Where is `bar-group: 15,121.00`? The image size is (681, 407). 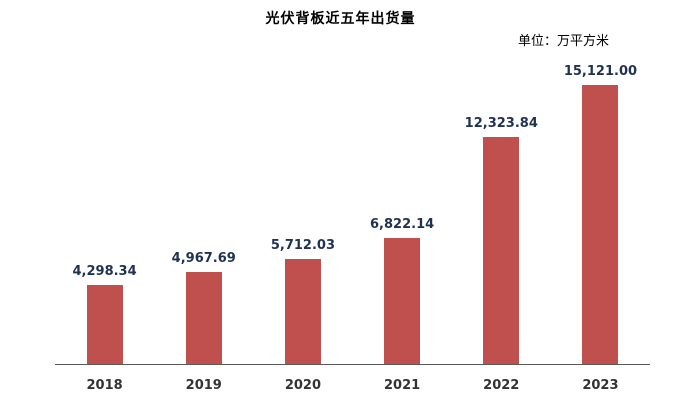 bar-group: 15,121.00 is located at coordinates (600, 214).